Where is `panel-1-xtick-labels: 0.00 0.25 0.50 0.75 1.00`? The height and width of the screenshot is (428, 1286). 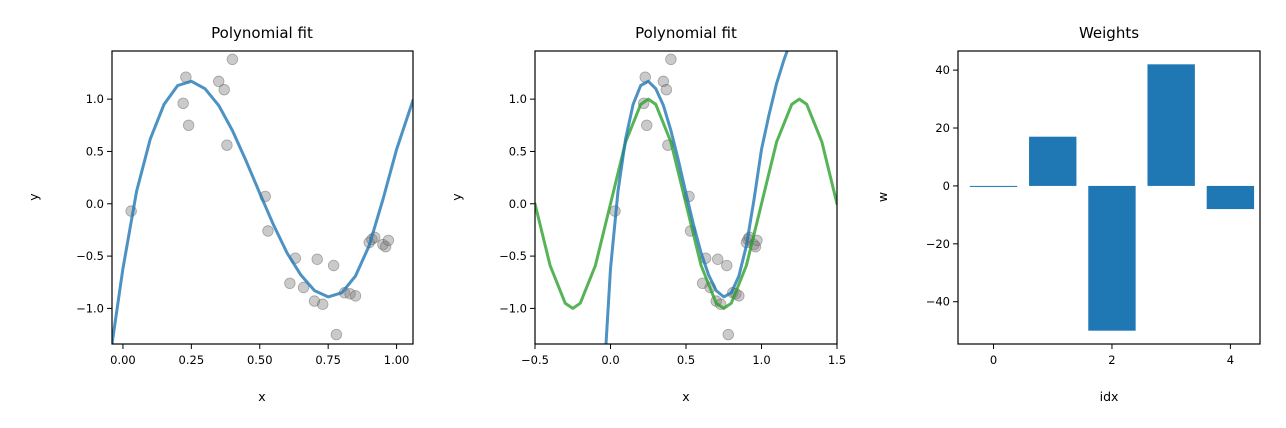 panel-1-xtick-labels: 0.00 0.25 0.50 0.75 1.00 is located at coordinates (259, 360).